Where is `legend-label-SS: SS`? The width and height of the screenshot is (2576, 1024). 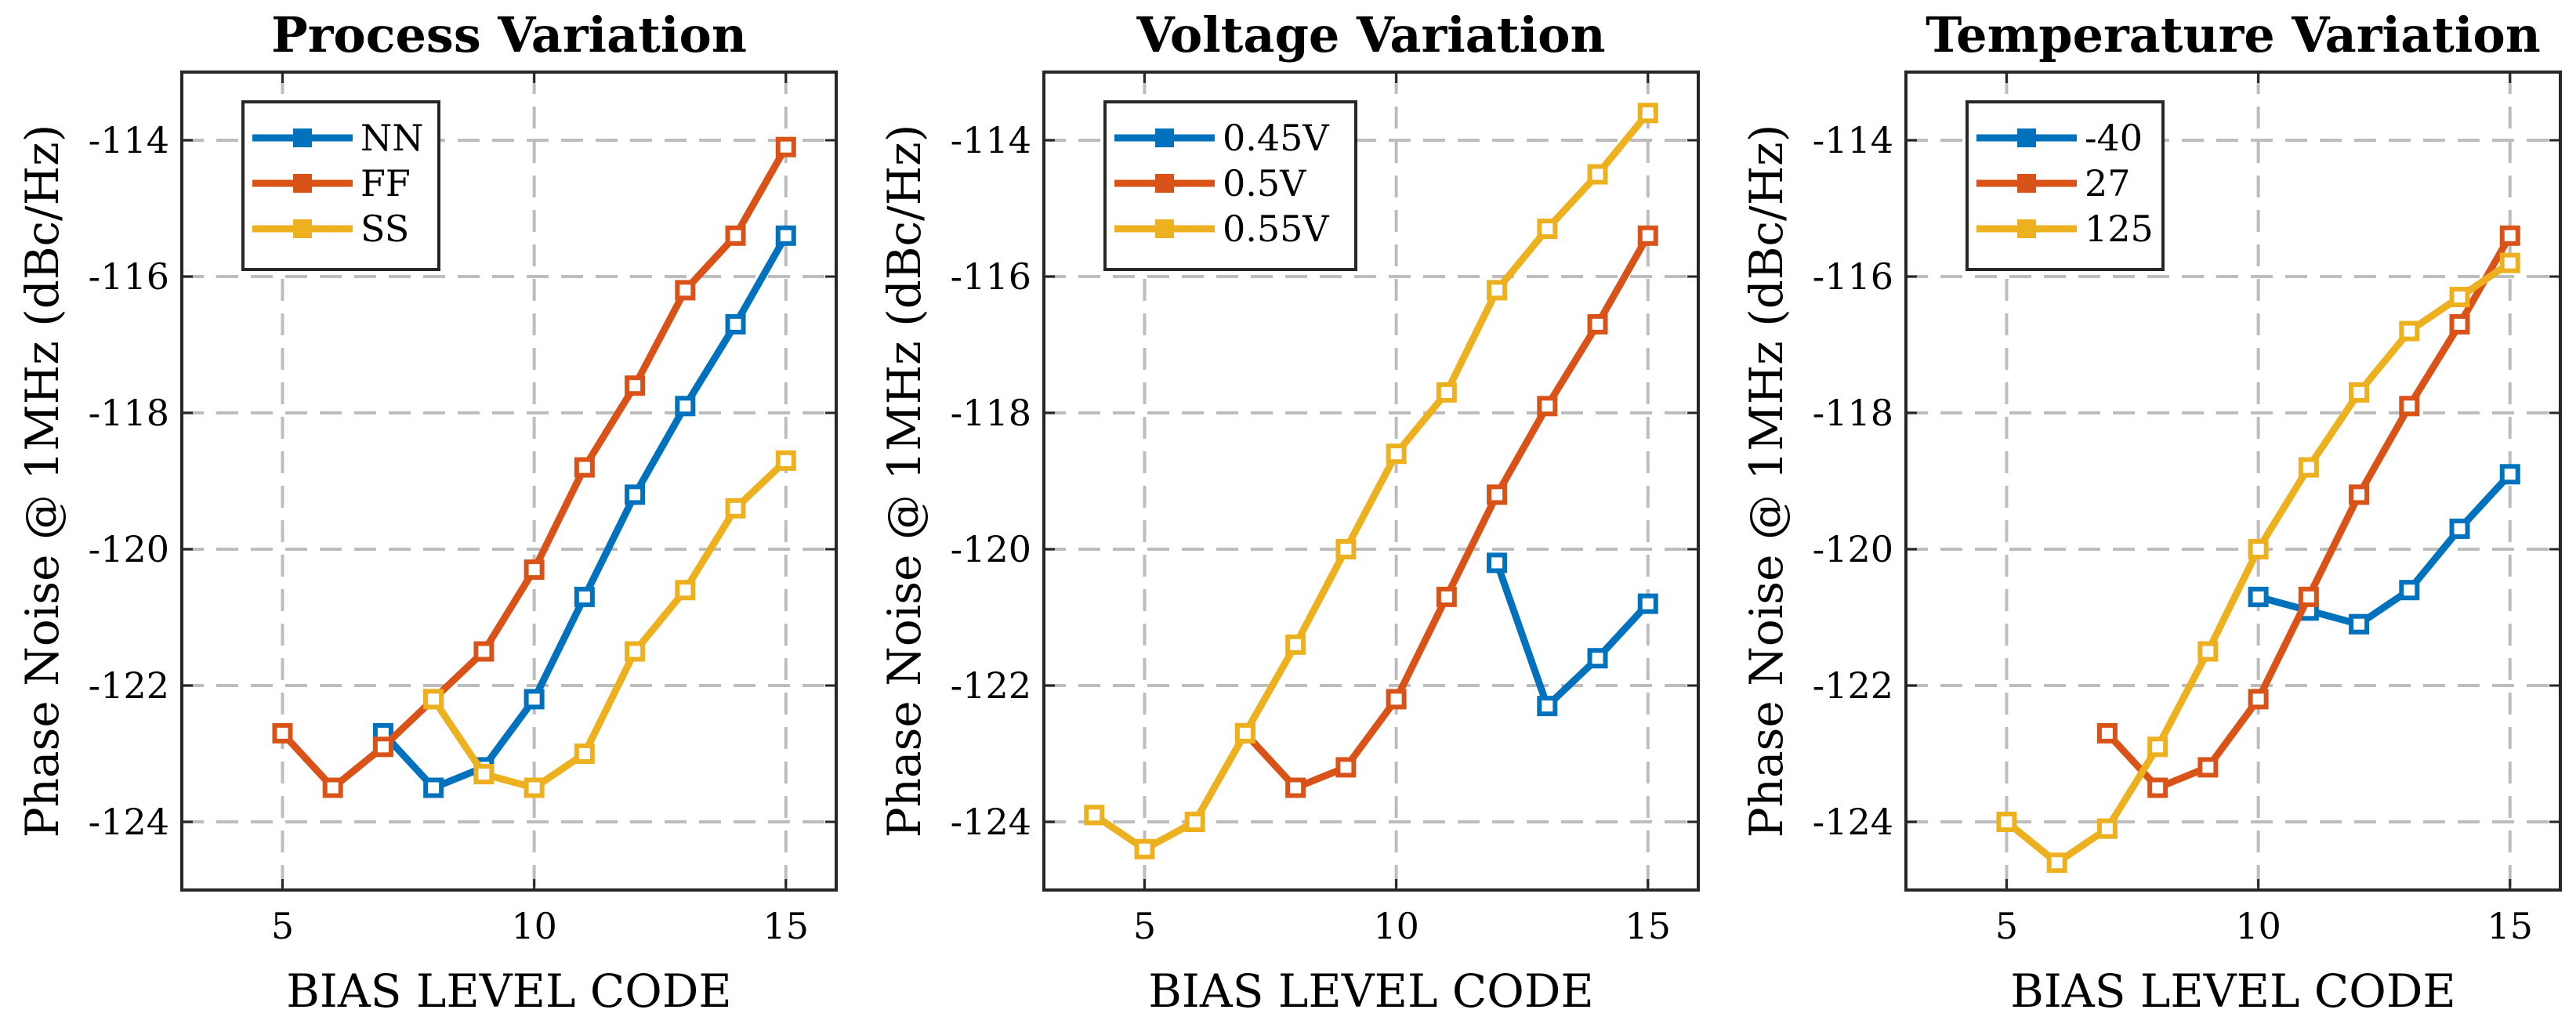 legend-label-SS: SS is located at coordinates (384, 229).